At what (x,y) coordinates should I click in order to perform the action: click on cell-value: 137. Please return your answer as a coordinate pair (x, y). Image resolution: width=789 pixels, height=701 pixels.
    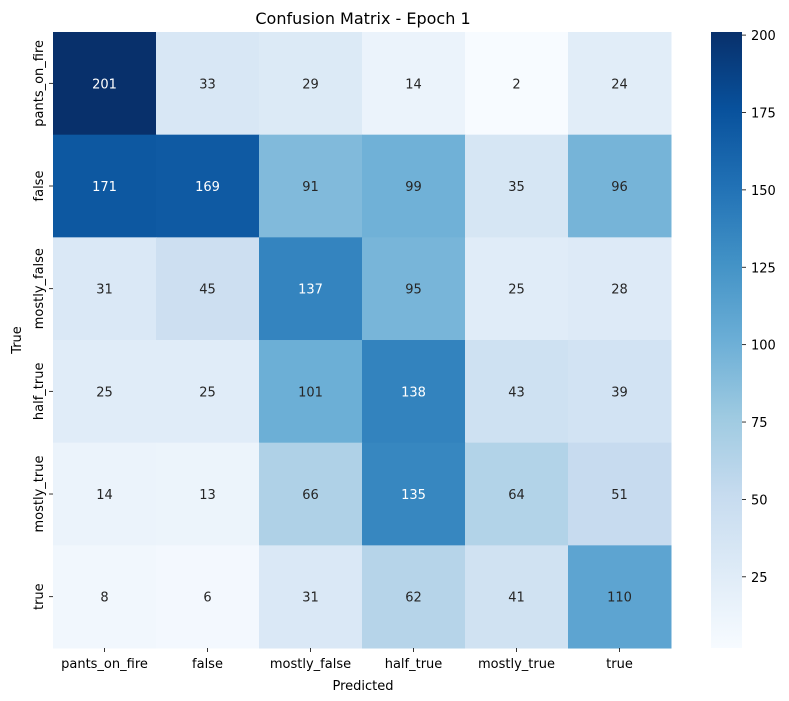
    Looking at the image, I should click on (310, 290).